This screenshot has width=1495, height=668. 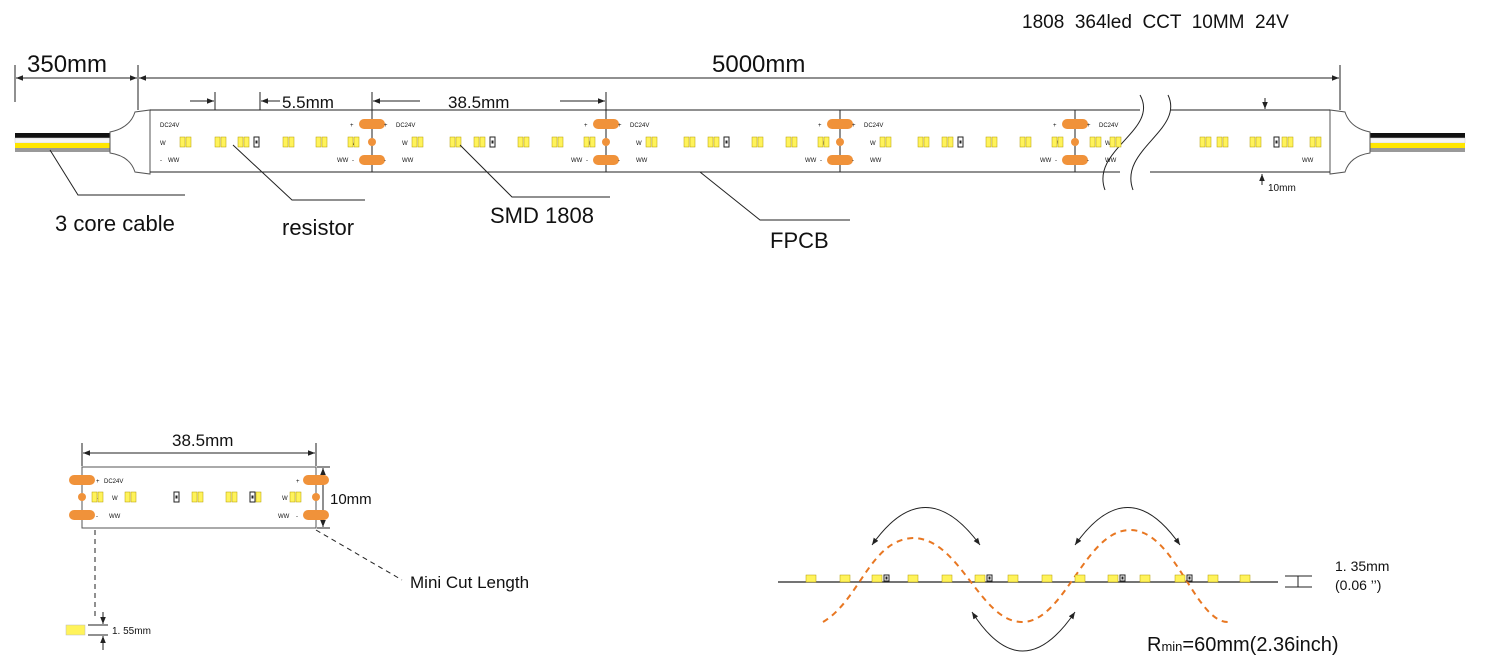 I want to click on bend-thickness-inch: (0.06 ’’), so click(x=1358, y=585).